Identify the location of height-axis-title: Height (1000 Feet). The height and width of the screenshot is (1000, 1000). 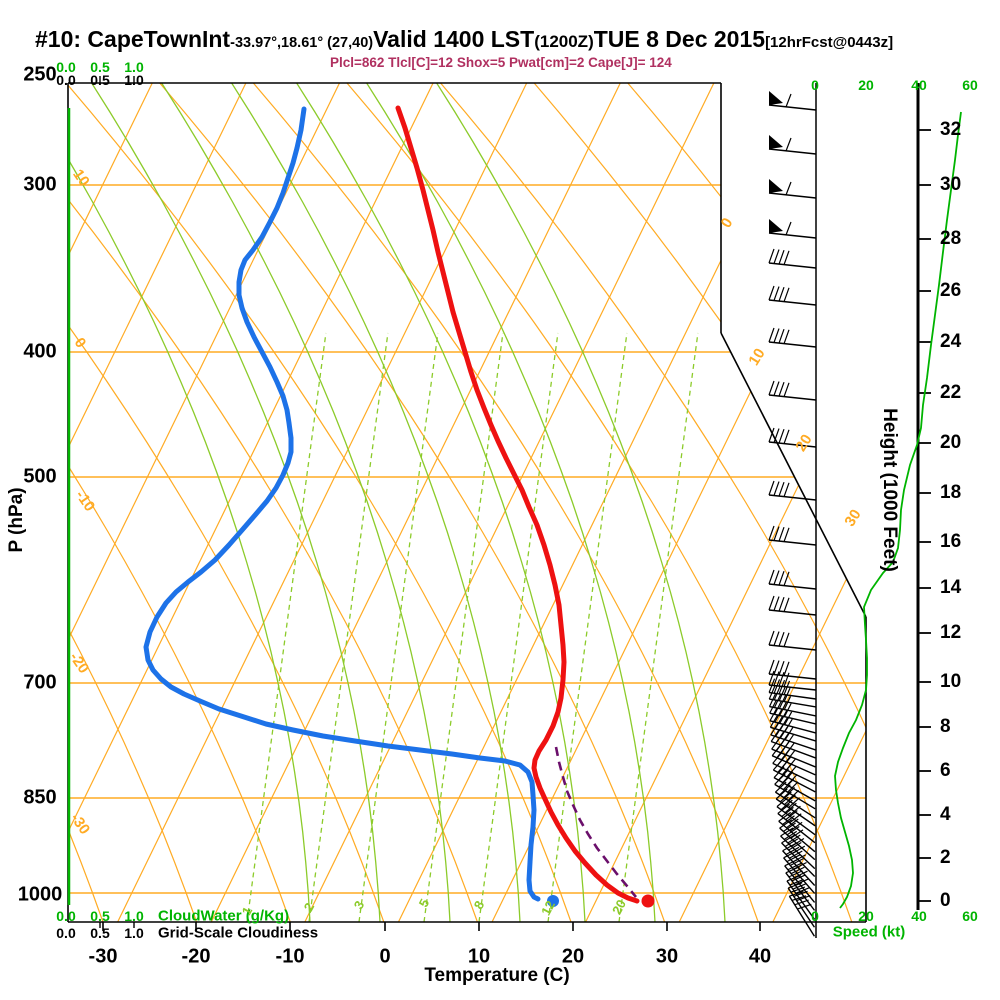
(889, 490).